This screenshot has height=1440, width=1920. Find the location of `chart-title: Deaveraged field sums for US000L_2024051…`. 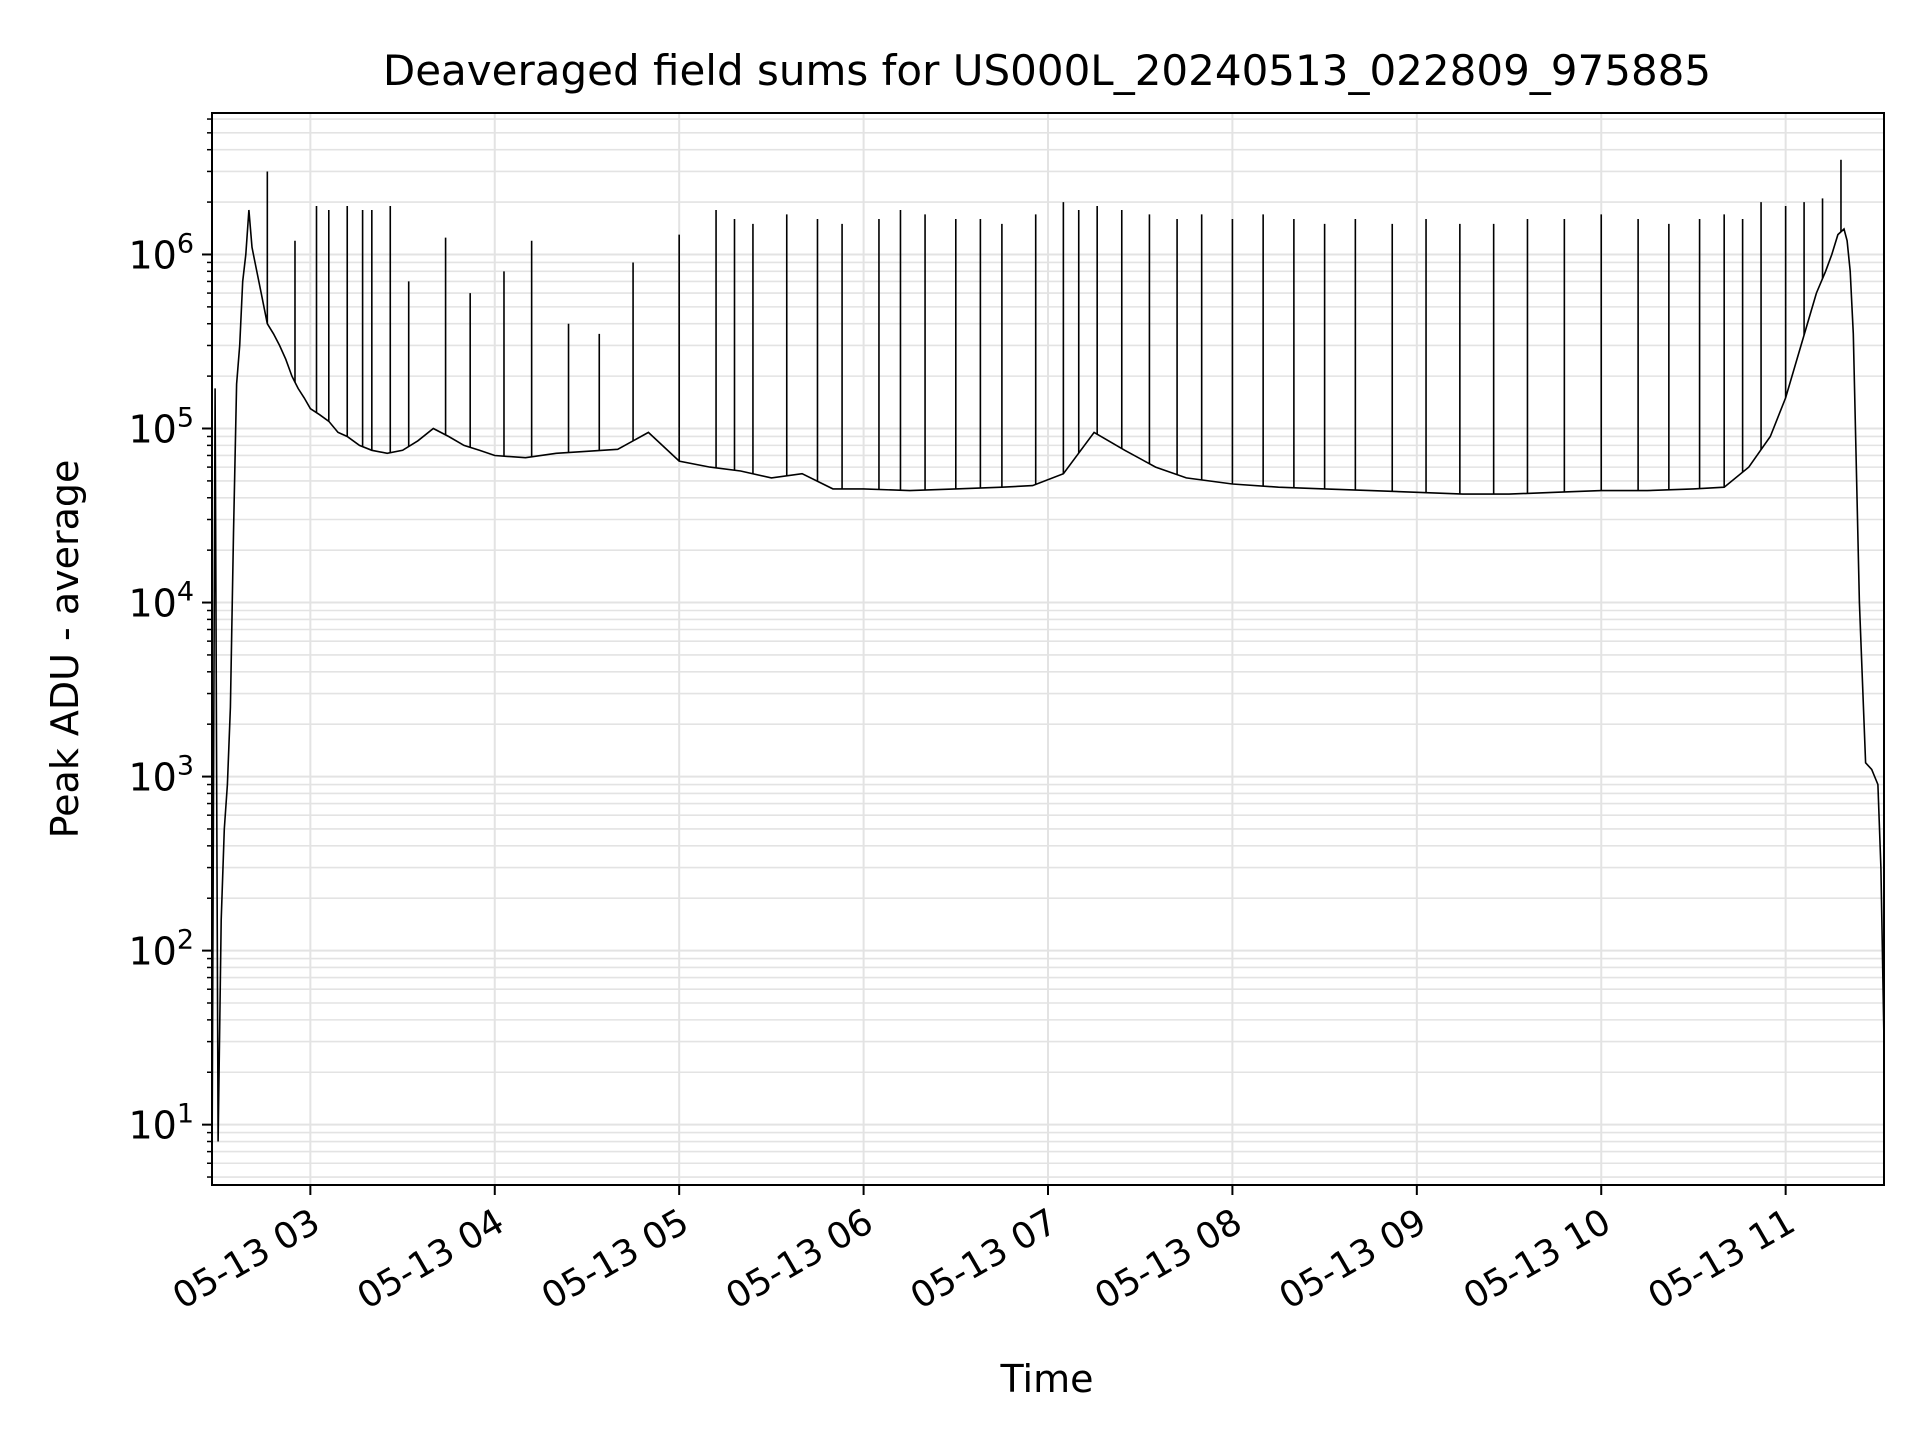

chart-title: Deaveraged field sums for US000L_2024051… is located at coordinates (1047, 70).